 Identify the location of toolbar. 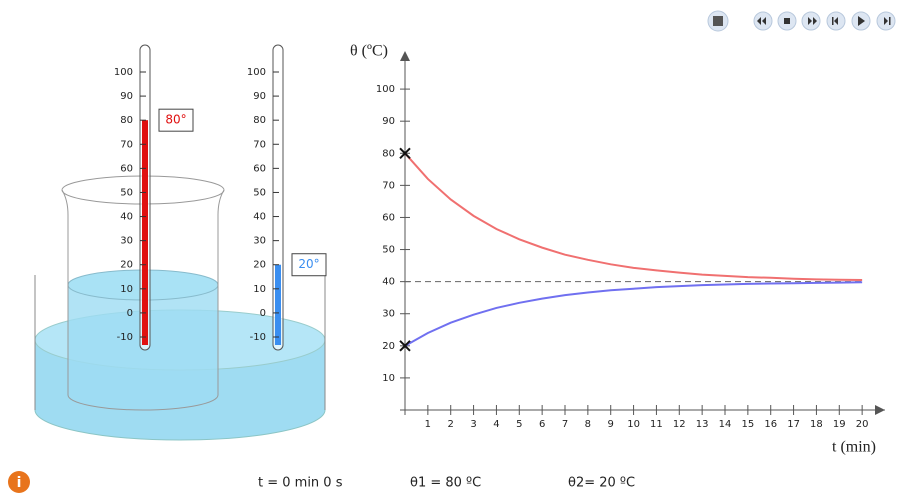
(801, 21).